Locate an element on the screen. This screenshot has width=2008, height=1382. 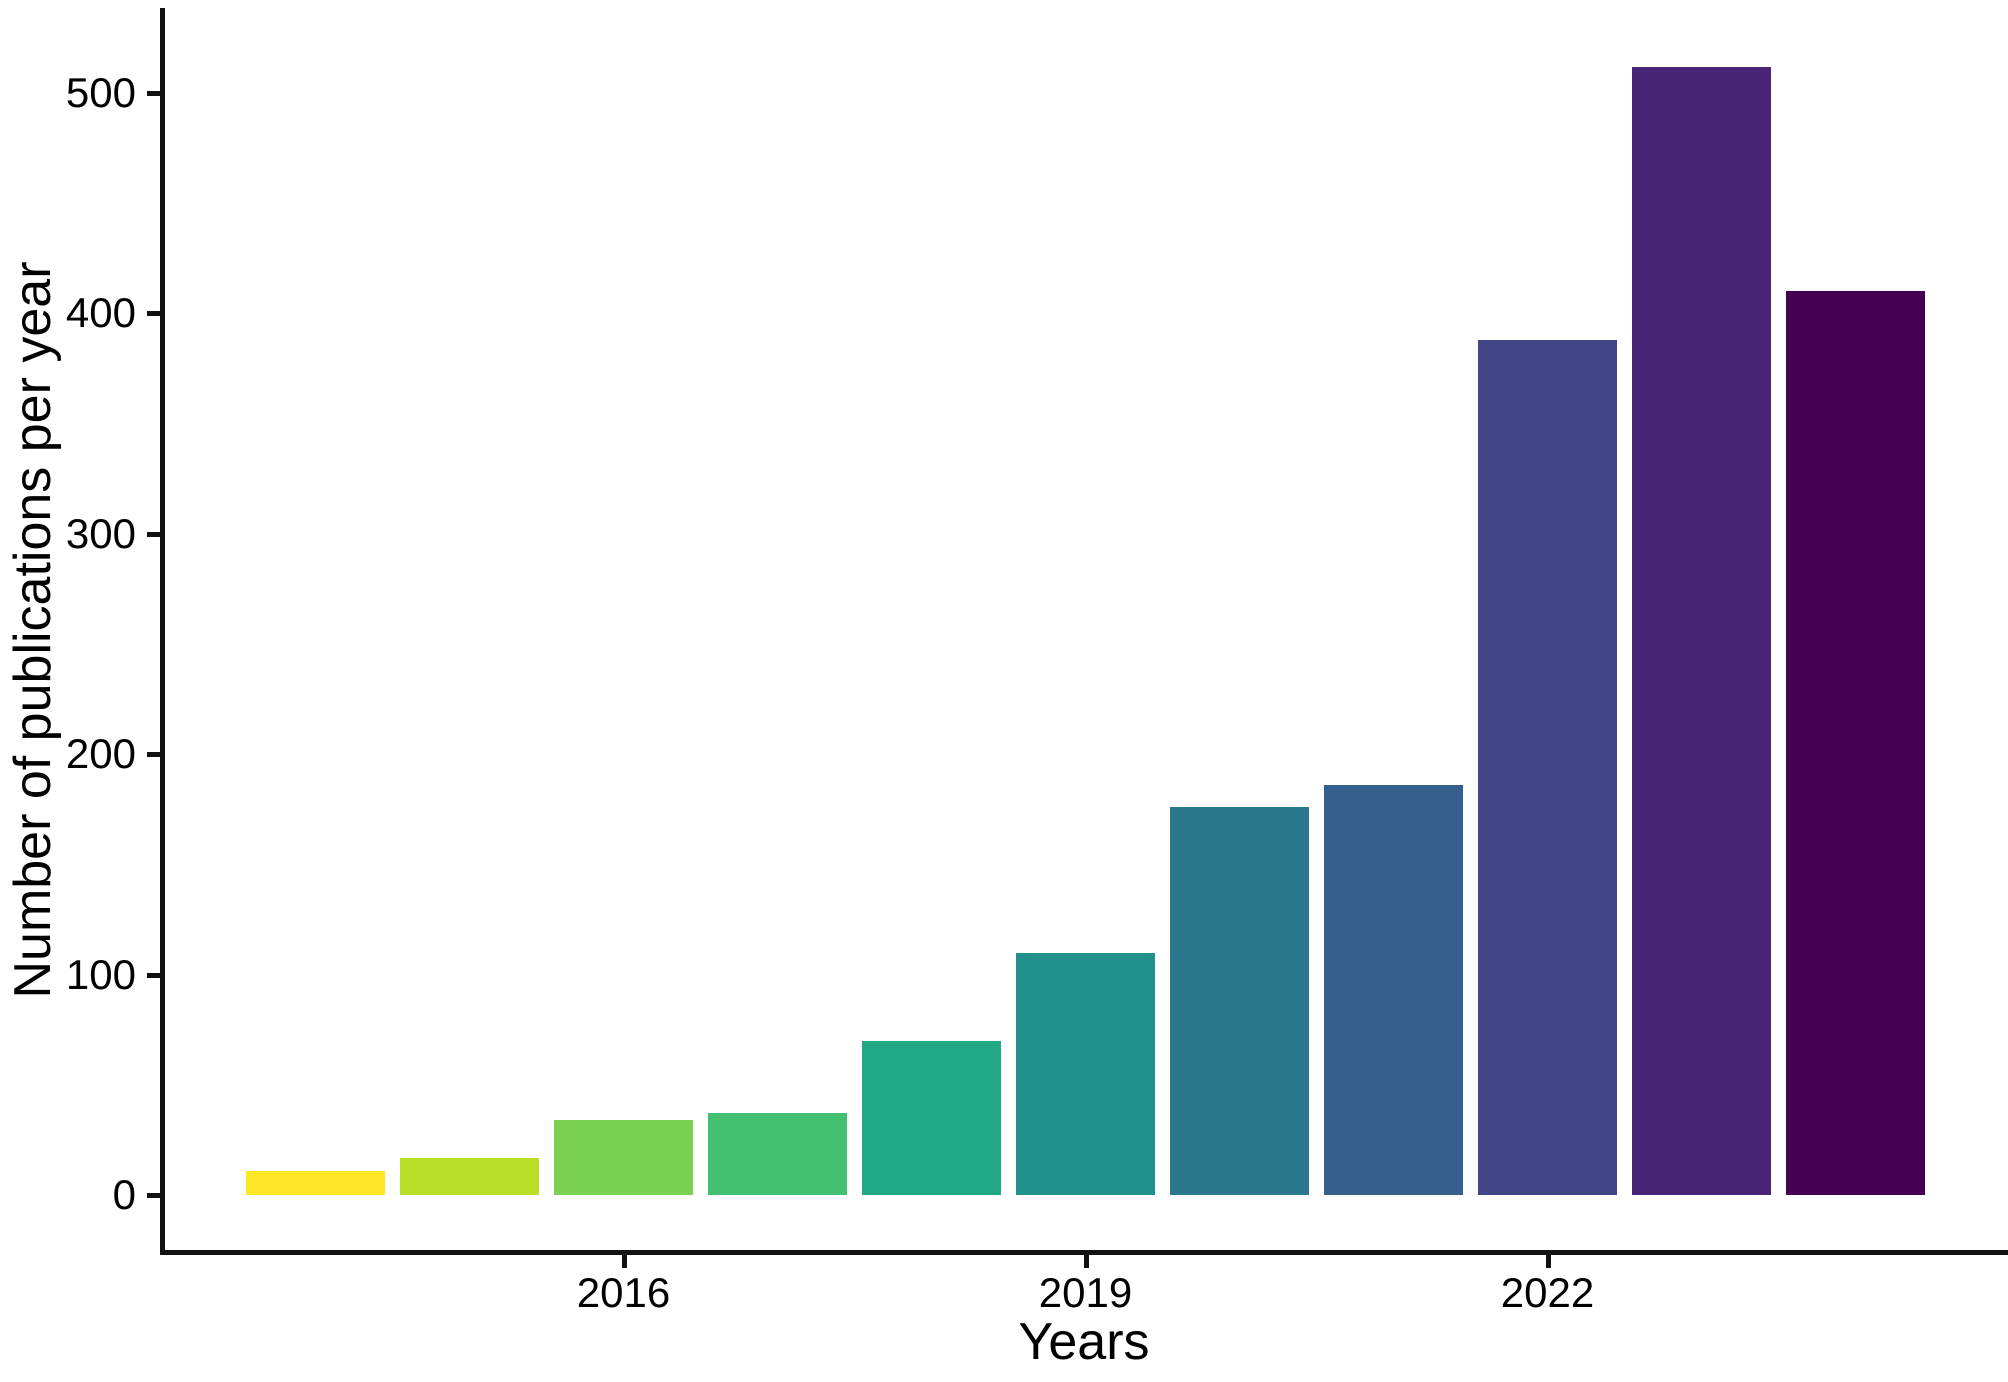
bar-2022 is located at coordinates (1547, 767).